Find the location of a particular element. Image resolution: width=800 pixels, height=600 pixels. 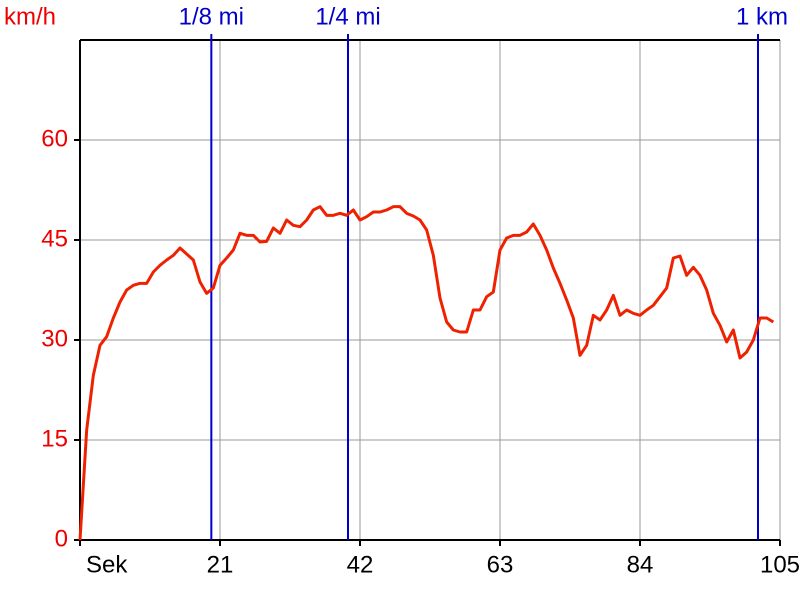

y-axis-label: km/h is located at coordinates (30, 16).